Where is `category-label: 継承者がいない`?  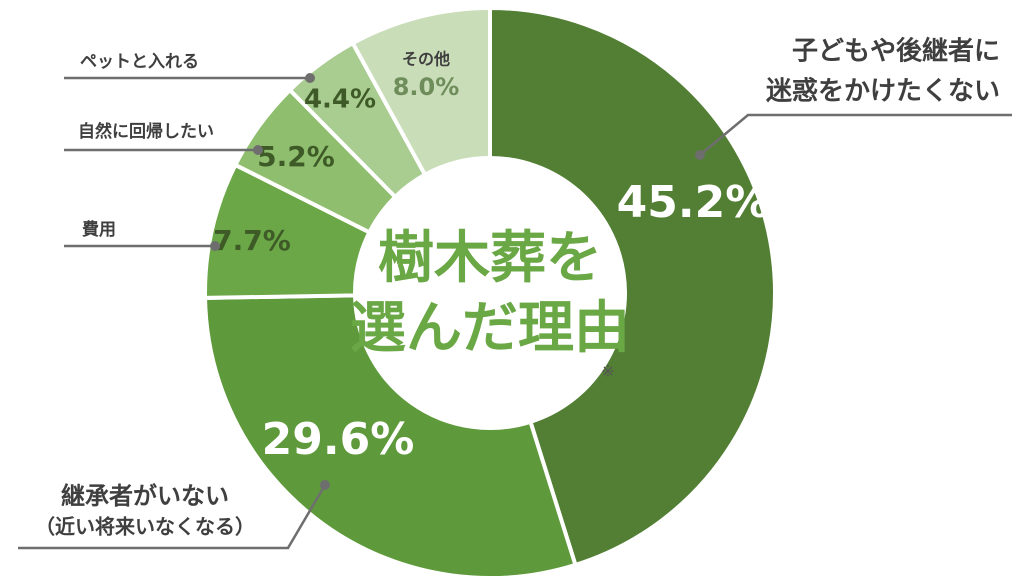
category-label: 継承者がいない is located at coordinates (145, 496).